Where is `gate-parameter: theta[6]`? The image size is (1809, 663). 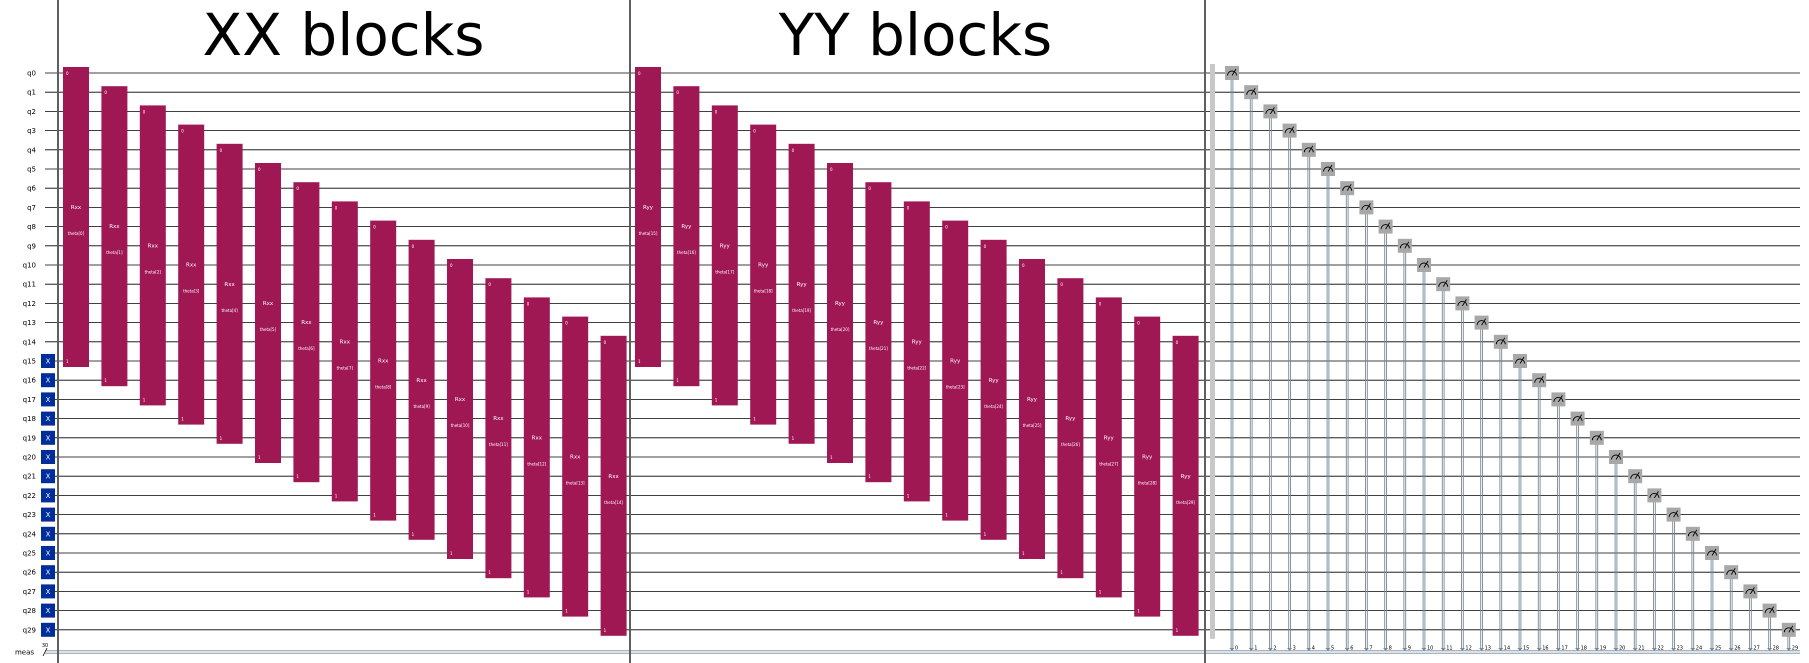 gate-parameter: theta[6] is located at coordinates (306, 348).